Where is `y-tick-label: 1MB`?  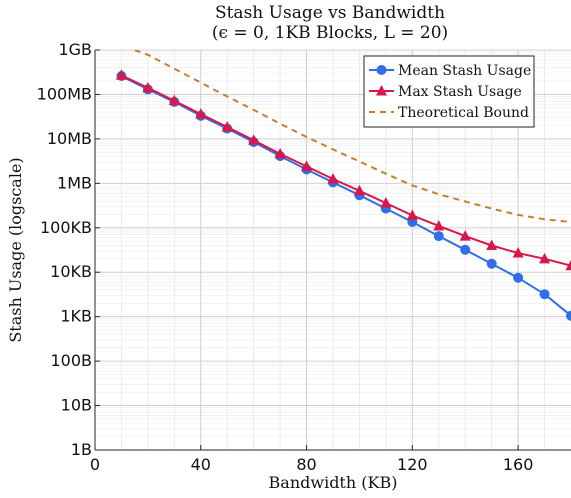 y-tick-label: 1MB is located at coordinates (74, 182).